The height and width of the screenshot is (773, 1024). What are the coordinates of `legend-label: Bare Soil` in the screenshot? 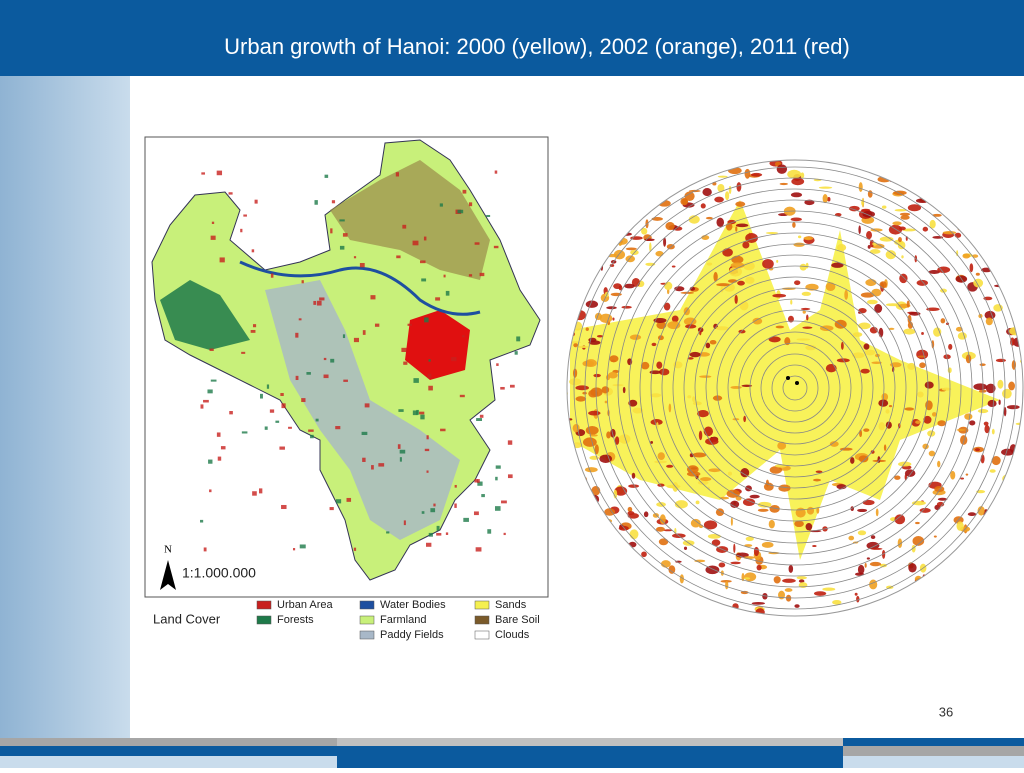 It's located at (517, 620).